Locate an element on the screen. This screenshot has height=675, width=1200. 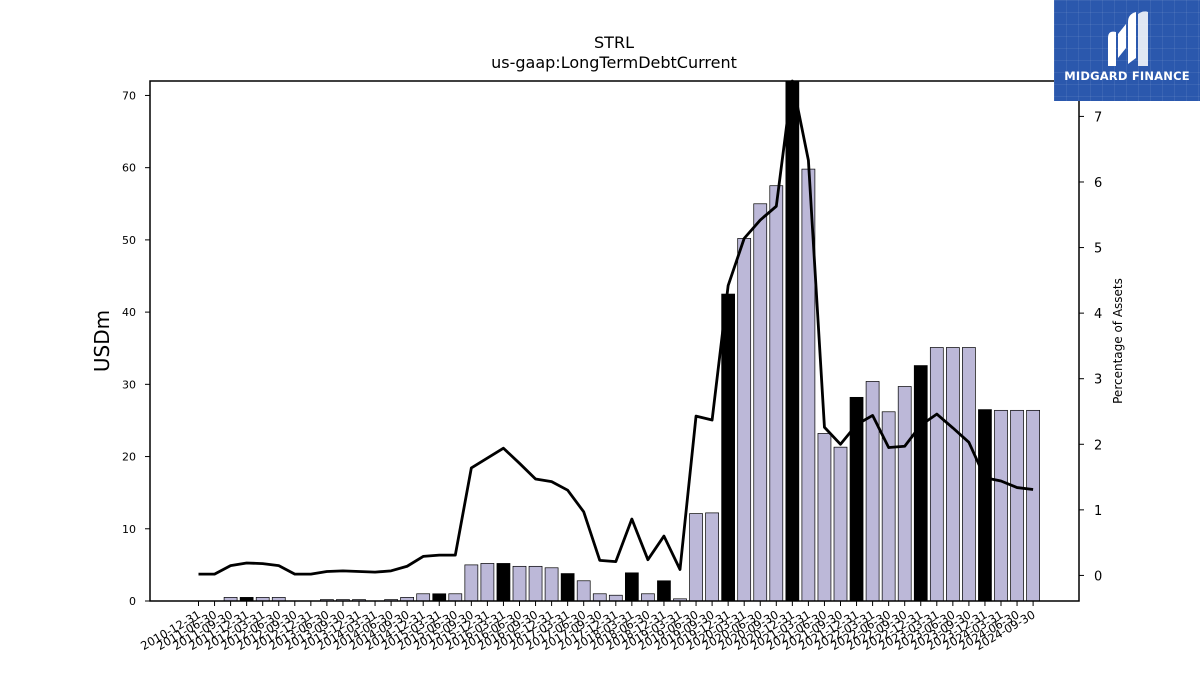
y-tick-label: 60 is located at coordinates (129, 168).